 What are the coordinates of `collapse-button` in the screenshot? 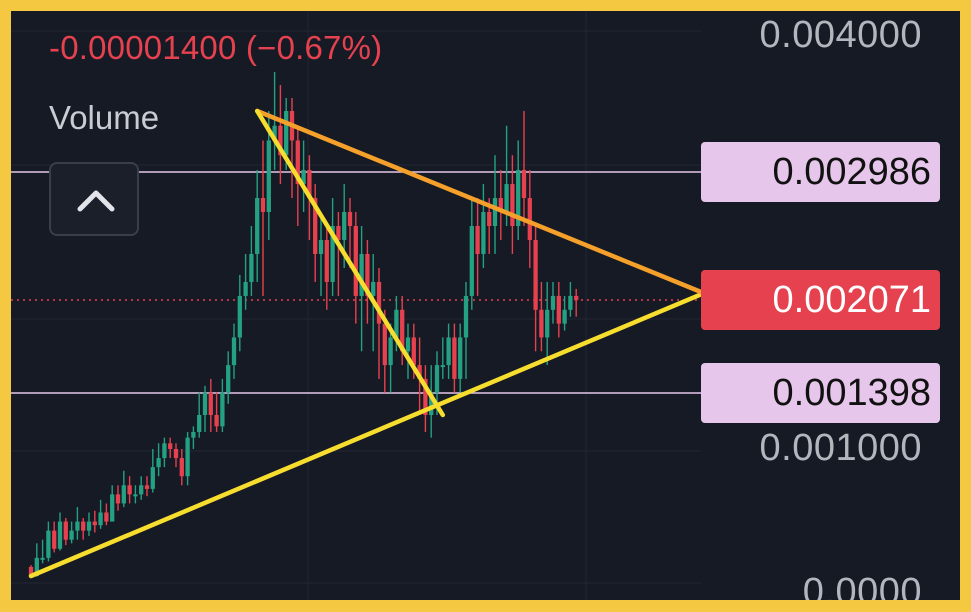 It's located at (94, 199).